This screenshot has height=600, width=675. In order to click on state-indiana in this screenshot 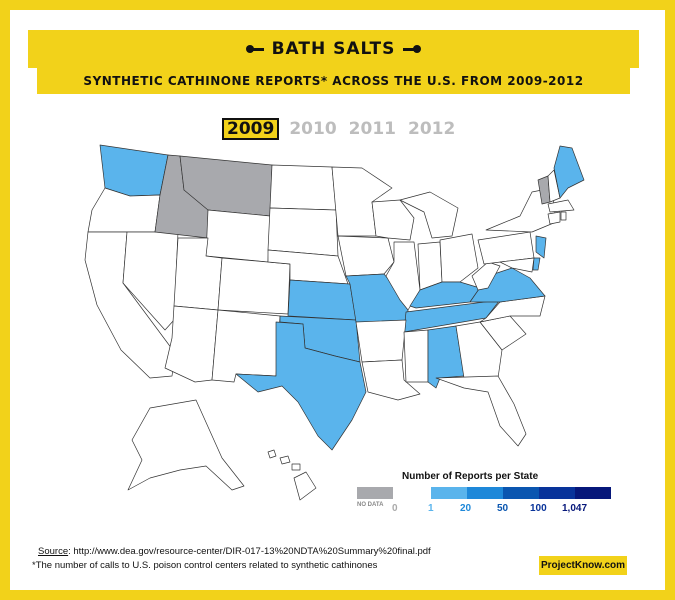, I will do `click(430, 266)`.